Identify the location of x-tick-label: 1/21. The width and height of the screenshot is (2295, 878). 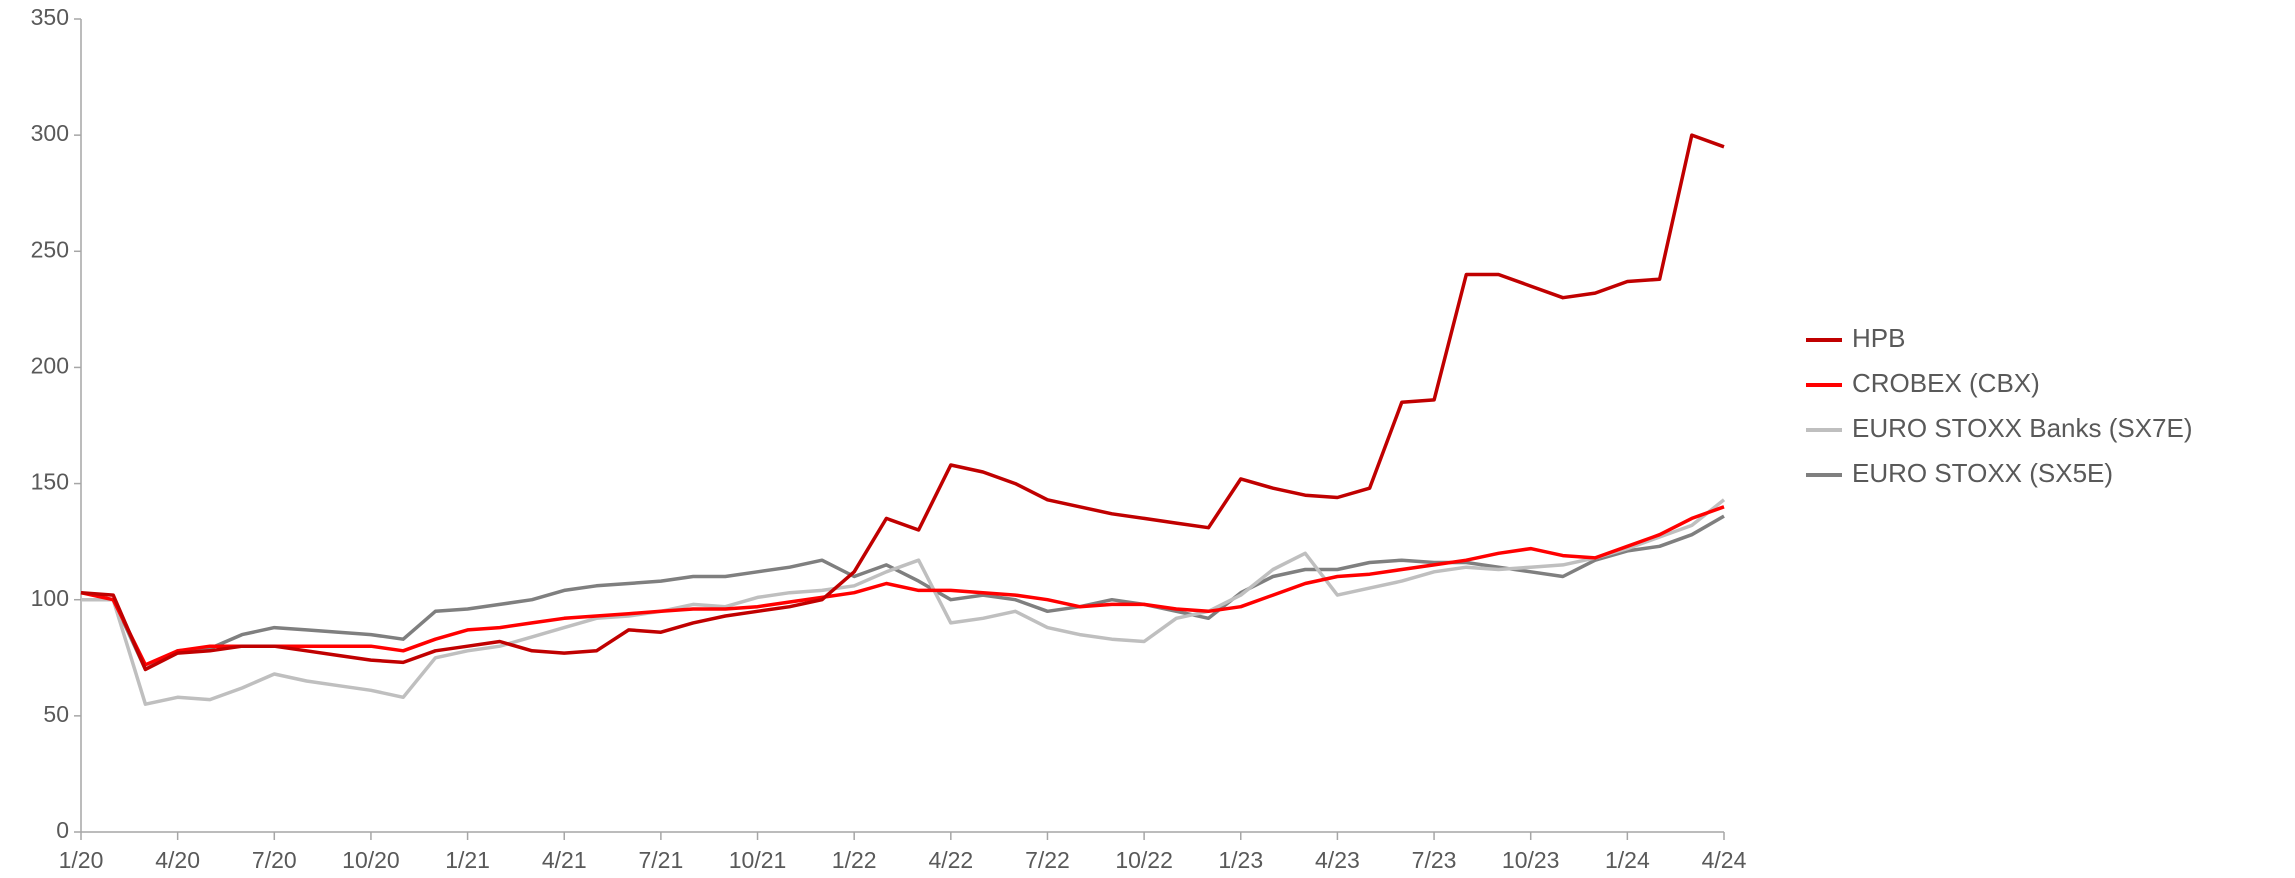
(467, 860).